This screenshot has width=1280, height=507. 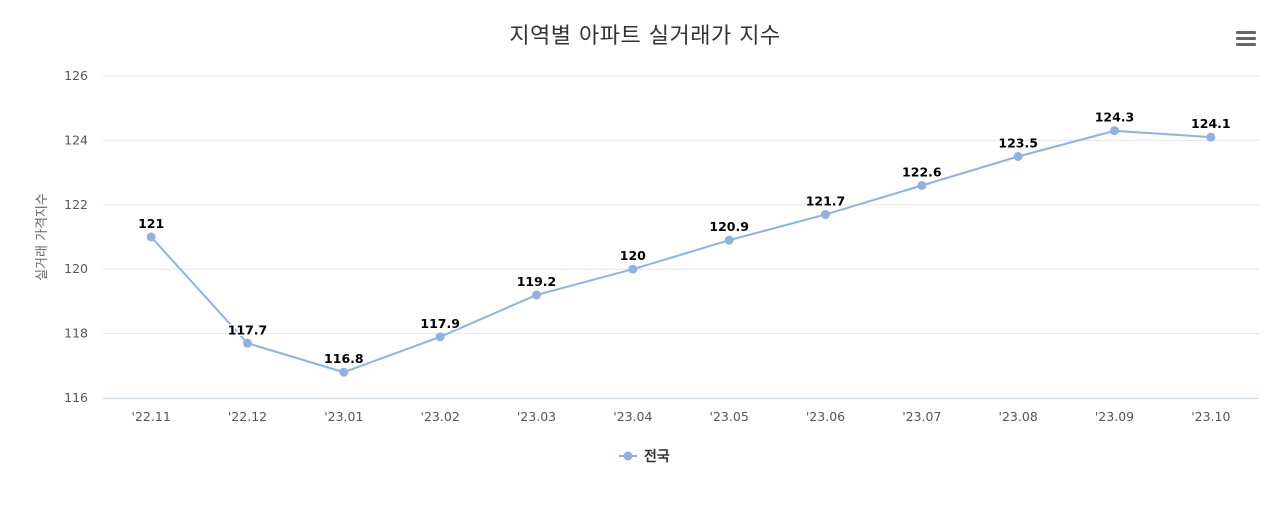 I want to click on data-label: 121.7, so click(x=826, y=200).